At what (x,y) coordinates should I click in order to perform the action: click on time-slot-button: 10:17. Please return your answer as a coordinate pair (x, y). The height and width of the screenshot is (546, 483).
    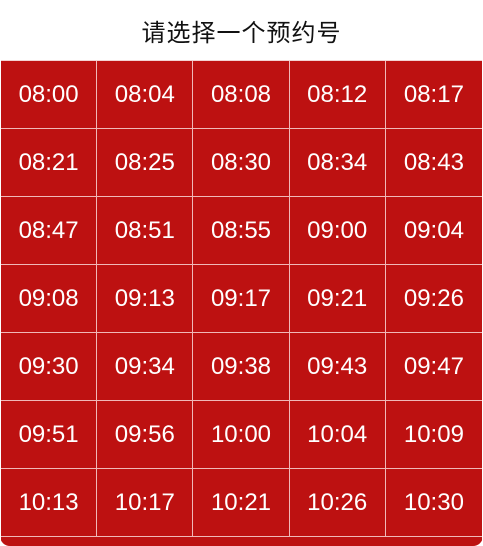
    Looking at the image, I should click on (145, 503).